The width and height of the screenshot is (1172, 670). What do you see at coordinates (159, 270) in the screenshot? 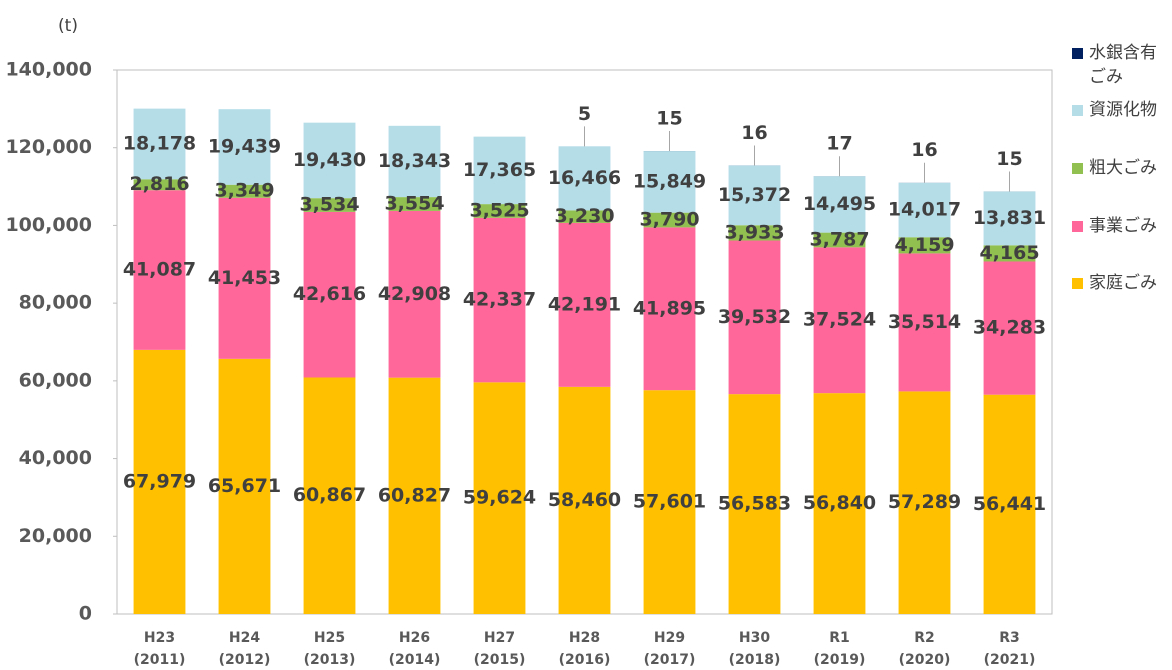
I see `data-label: 41,087` at bounding box center [159, 270].